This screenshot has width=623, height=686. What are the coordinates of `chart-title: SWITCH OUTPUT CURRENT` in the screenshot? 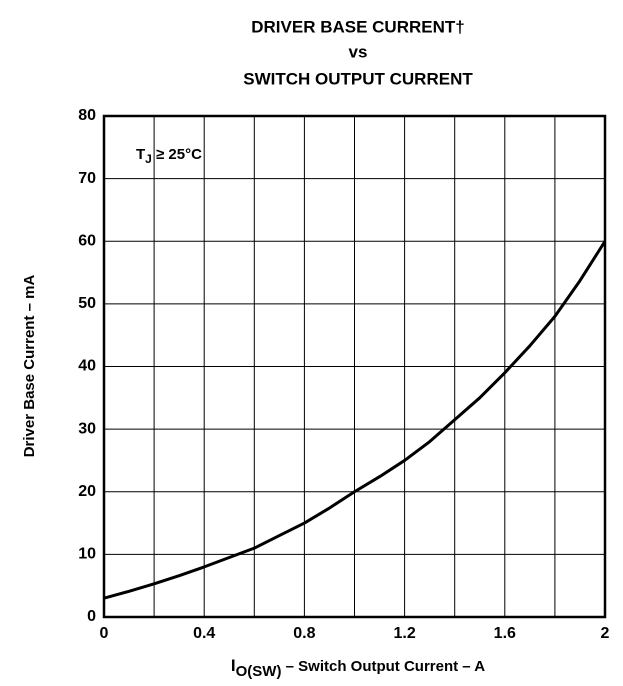 It's located at (358, 78).